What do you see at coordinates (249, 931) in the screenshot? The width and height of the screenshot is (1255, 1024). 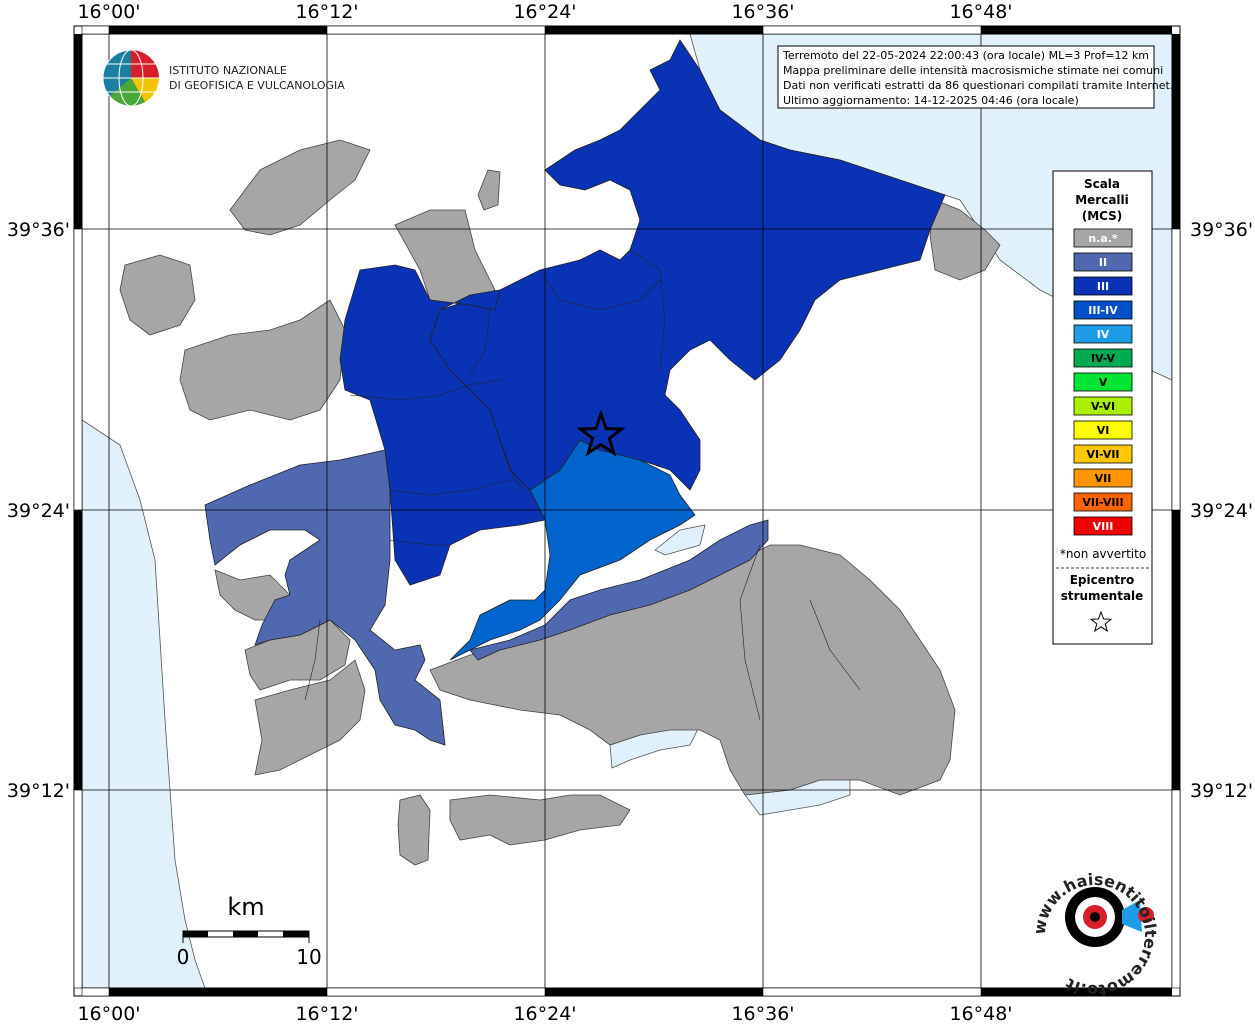 I see `scale-bar: km 0 10` at bounding box center [249, 931].